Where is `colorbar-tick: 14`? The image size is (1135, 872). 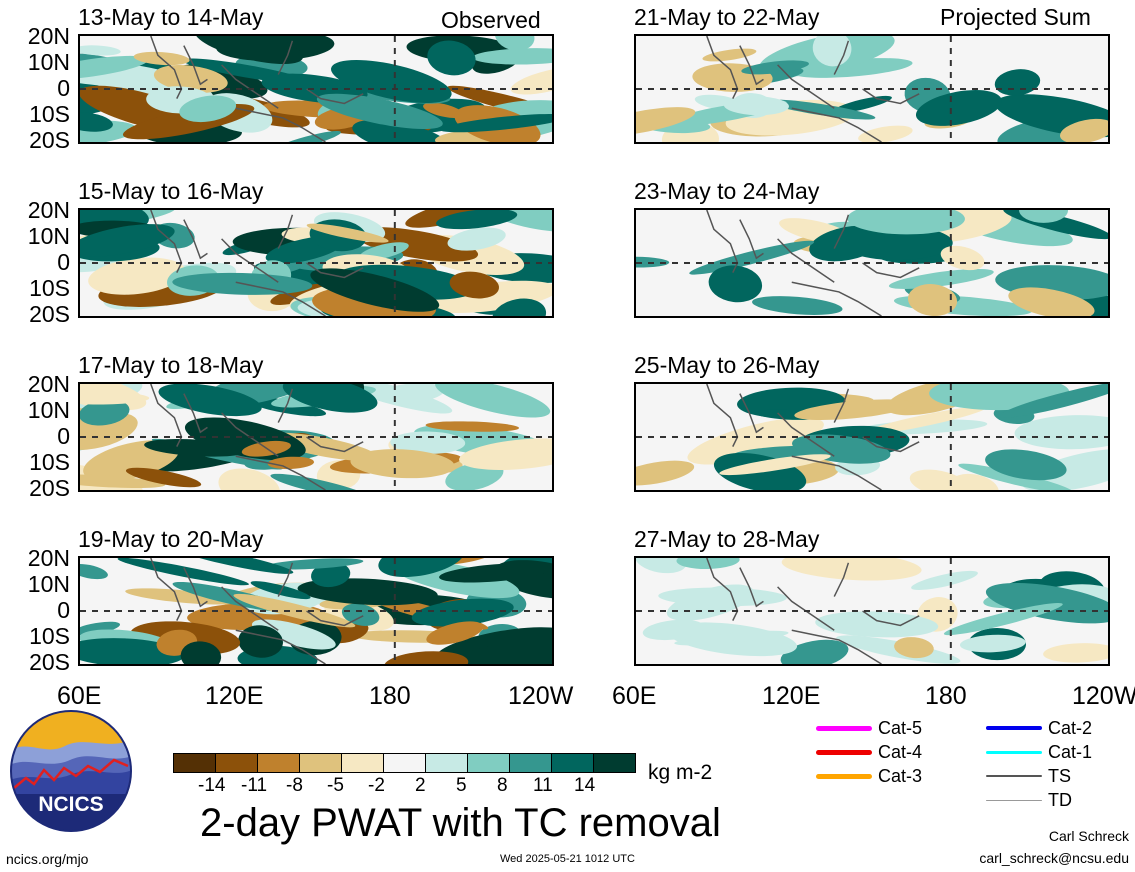
colorbar-tick: 14 is located at coordinates (585, 785).